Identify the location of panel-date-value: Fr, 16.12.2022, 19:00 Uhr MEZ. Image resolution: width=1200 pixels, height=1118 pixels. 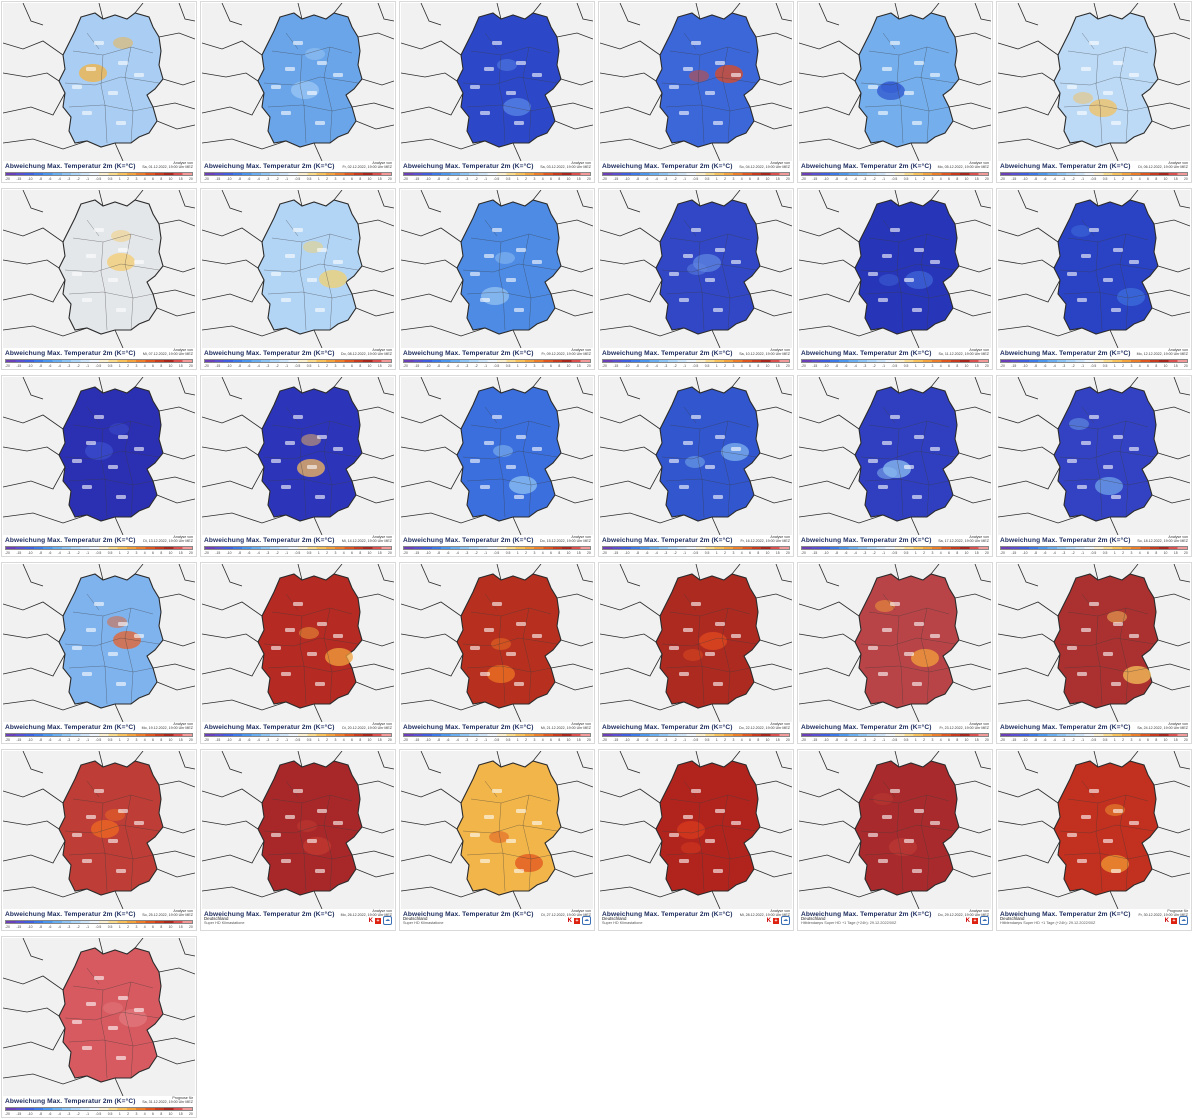
(765, 541).